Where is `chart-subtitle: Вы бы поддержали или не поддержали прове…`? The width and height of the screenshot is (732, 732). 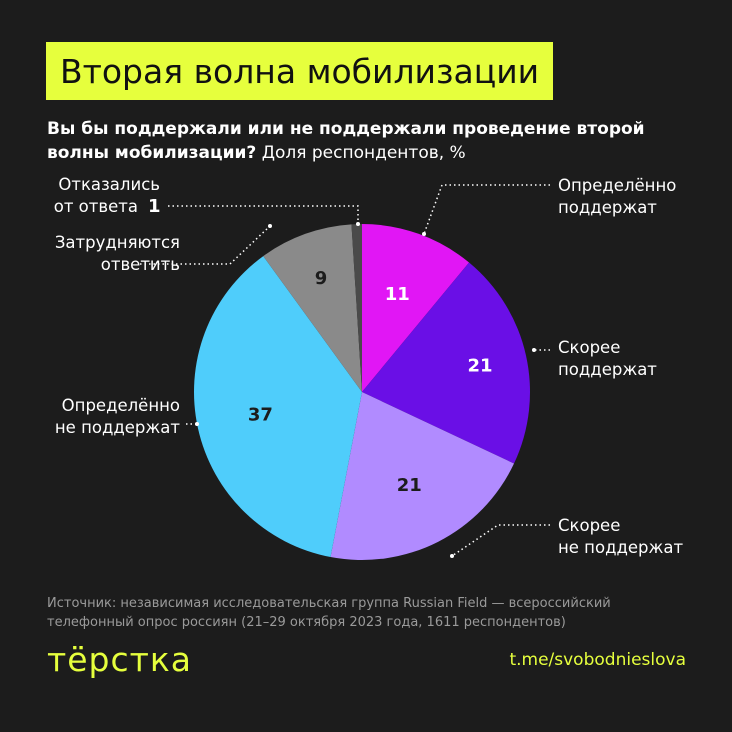
chart-subtitle: Вы бы поддержали или не поддержали прове… is located at coordinates (377, 141).